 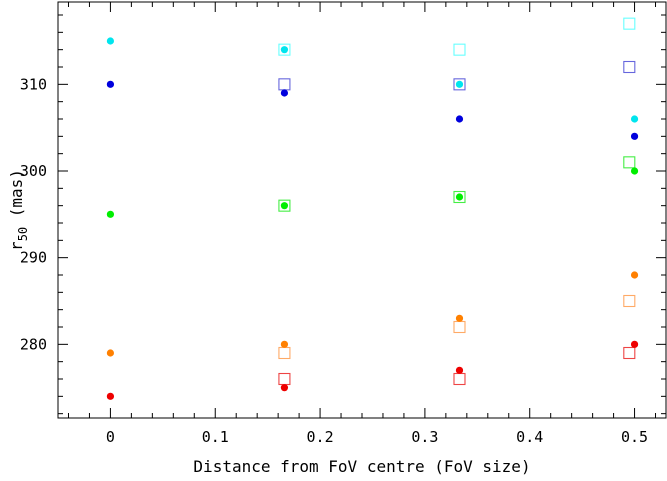 I want to click on y-axis-label-subscript: 50, so click(x=23, y=234).